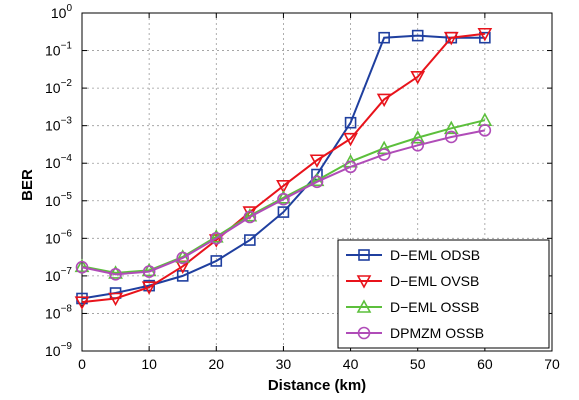  I want to click on y-tick-label: 10⁻⁶, so click(58, 237).